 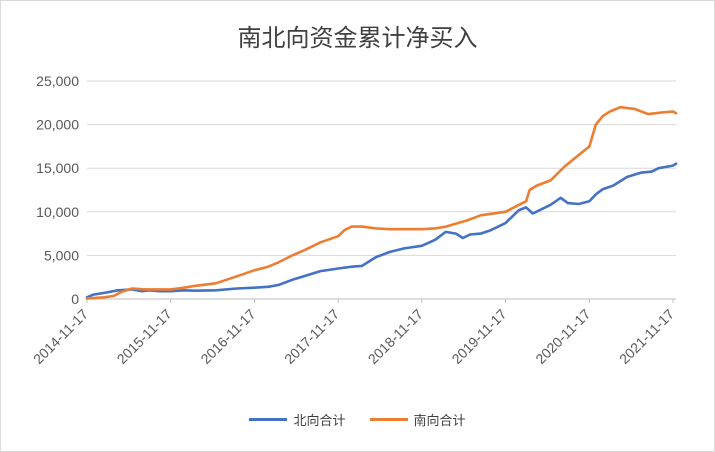 I want to click on x-tick-label: 2015-11-17, so click(x=144, y=336).